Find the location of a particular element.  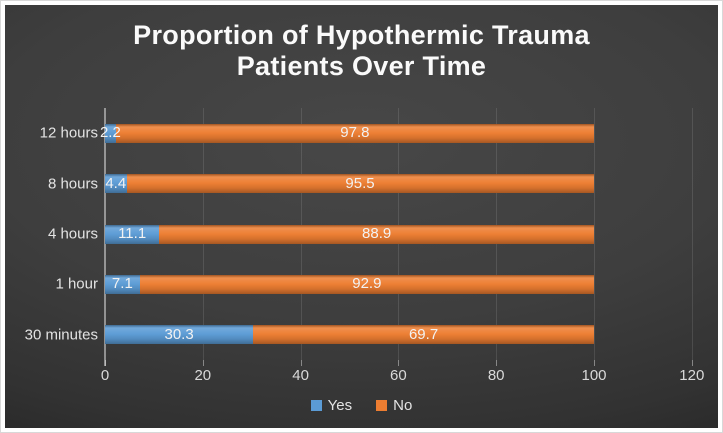

x-tick-label: 120 is located at coordinates (692, 375).